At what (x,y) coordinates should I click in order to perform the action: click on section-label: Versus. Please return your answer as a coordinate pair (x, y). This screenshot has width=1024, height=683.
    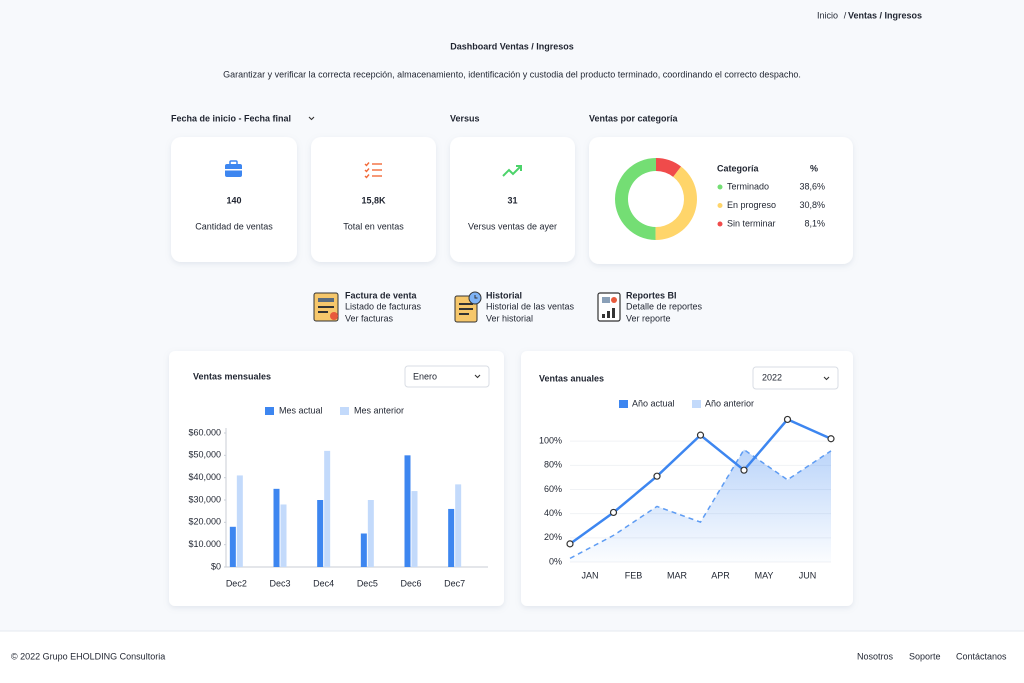
    Looking at the image, I should click on (465, 118).